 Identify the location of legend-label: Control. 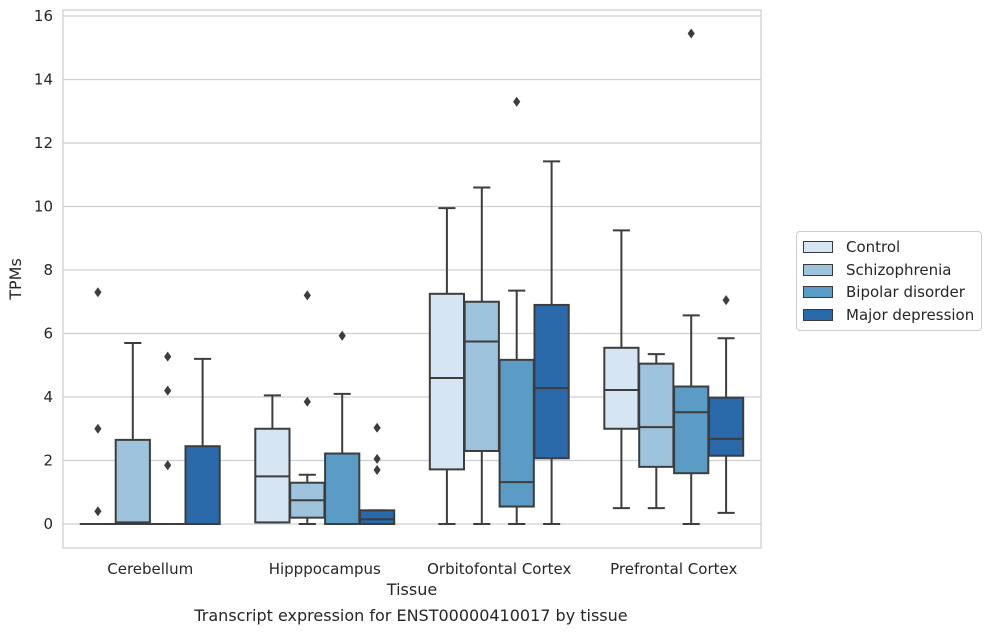
(873, 247).